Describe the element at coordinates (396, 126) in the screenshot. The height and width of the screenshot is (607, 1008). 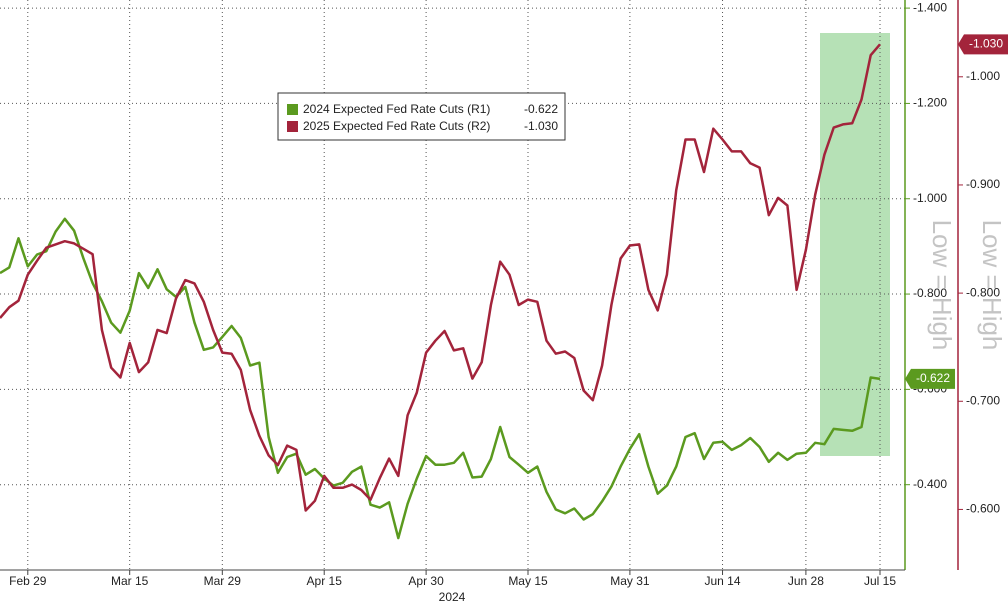
I see `legend-label: 2025 Expected Fed Rate Cuts (R2)` at that location.